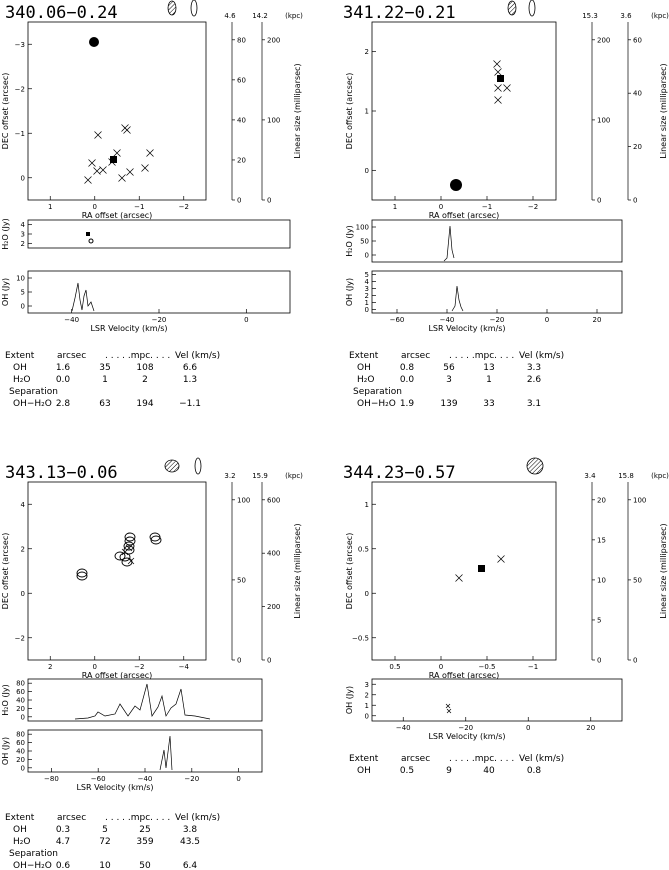  I want to click on panel-4-map-x-tick-label: 0, so click(441, 667).